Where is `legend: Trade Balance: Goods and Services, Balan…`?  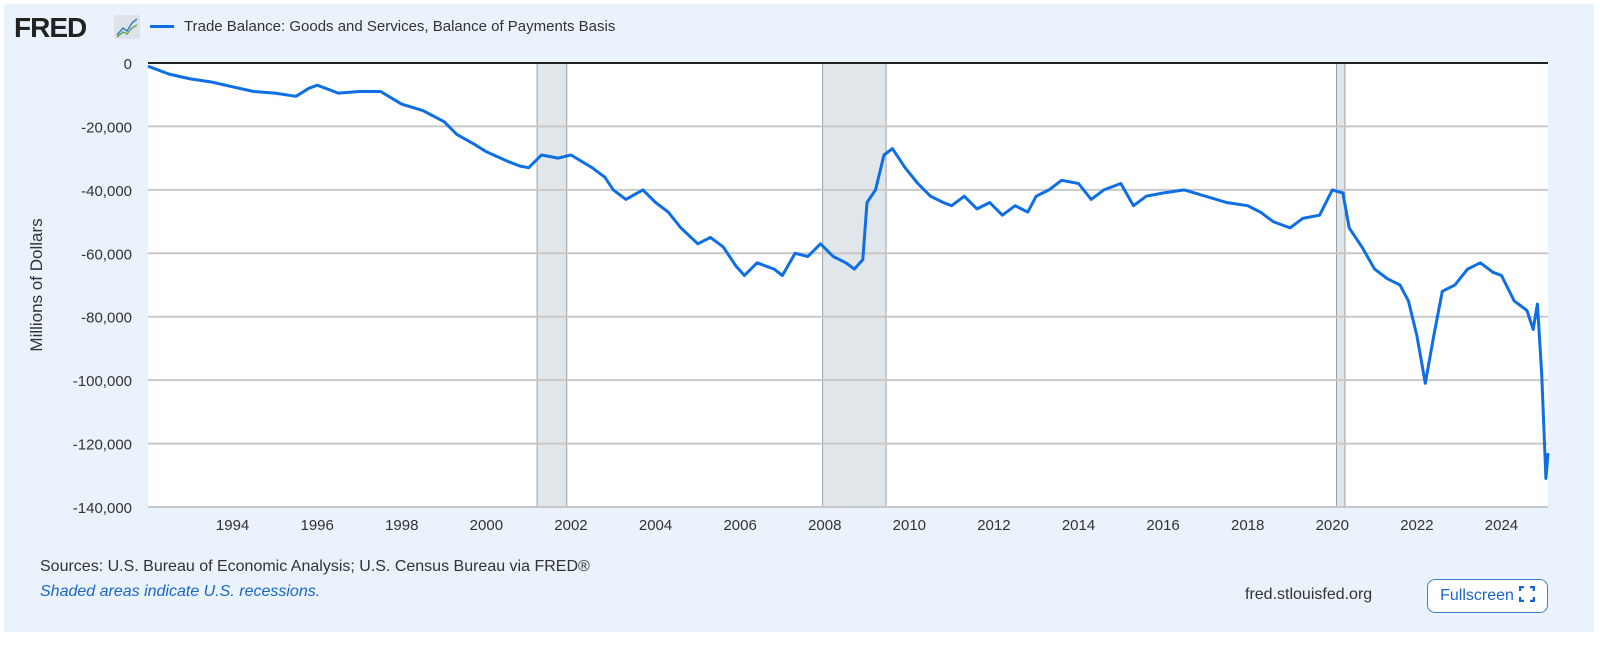
legend: Trade Balance: Goods and Services, Balan… is located at coordinates (382, 26).